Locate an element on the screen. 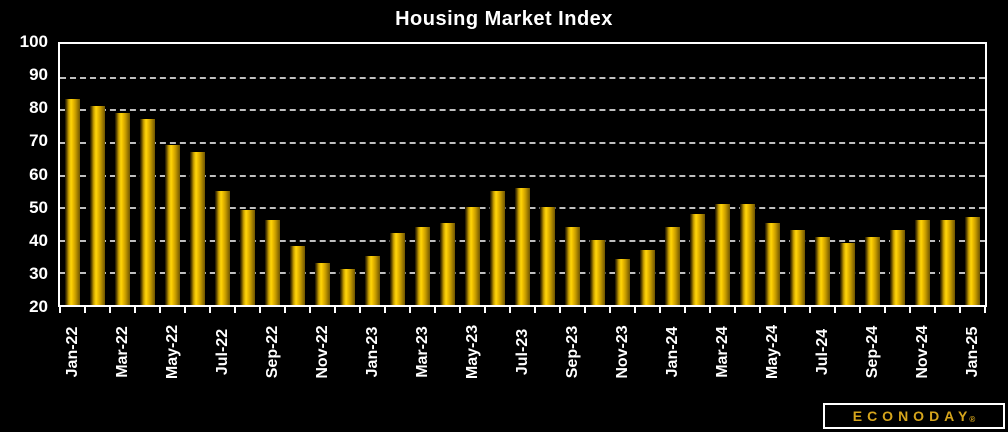 The image size is (1008, 432). y-axis-tick-label: 80 is located at coordinates (38, 108).